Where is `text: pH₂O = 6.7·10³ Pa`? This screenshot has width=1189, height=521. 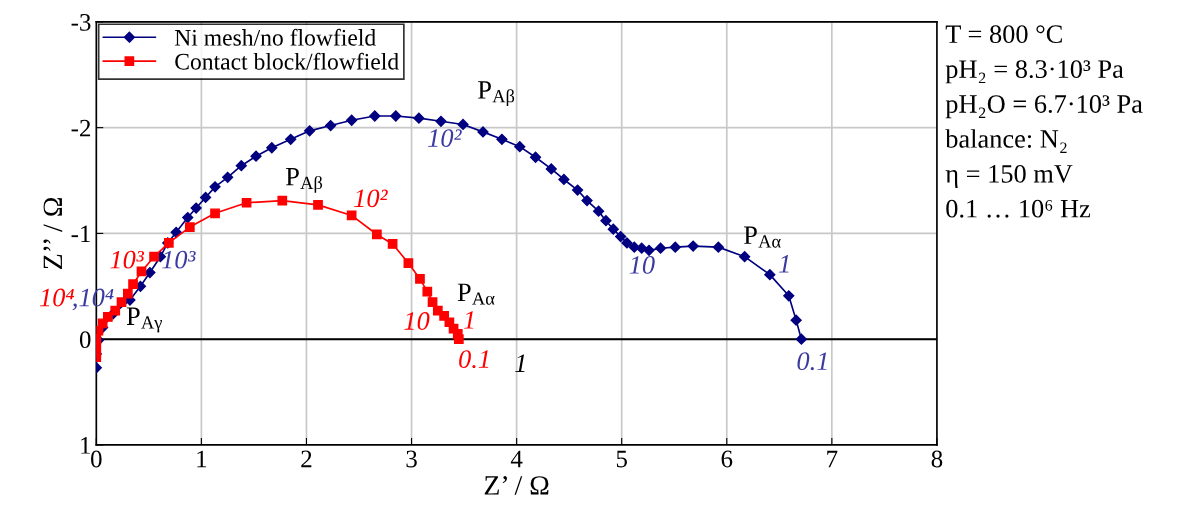
text: pH₂O = 6.7·10³ Pa is located at coordinates (1044, 107).